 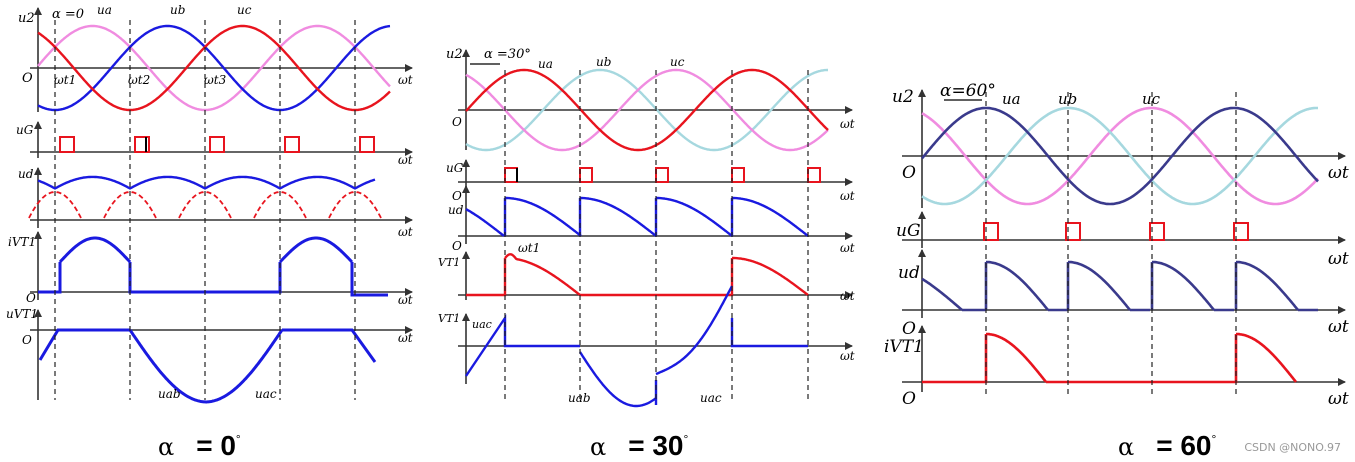 I want to click on panel-b-uab-label: uab, so click(x=579, y=398).